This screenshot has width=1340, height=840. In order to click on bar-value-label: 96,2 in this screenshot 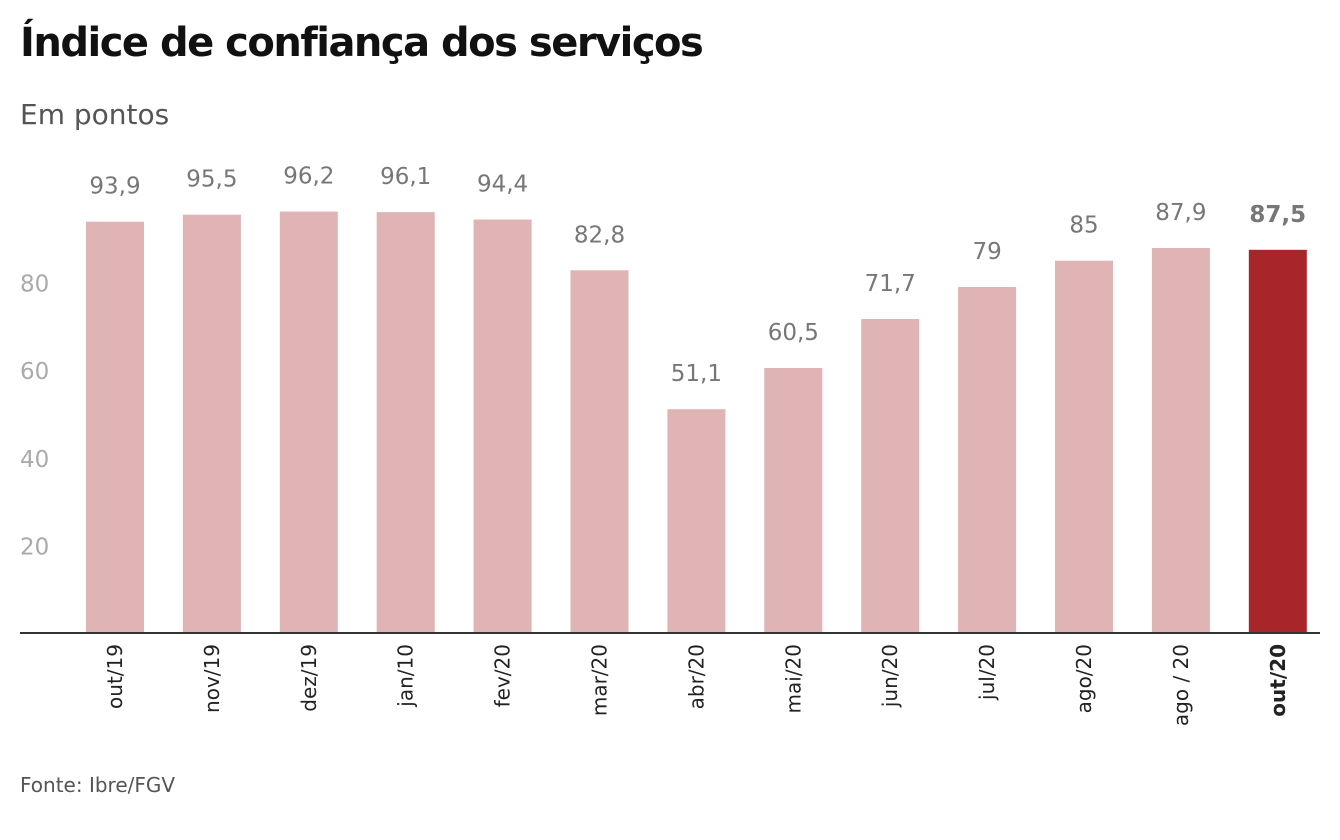, I will do `click(308, 177)`.